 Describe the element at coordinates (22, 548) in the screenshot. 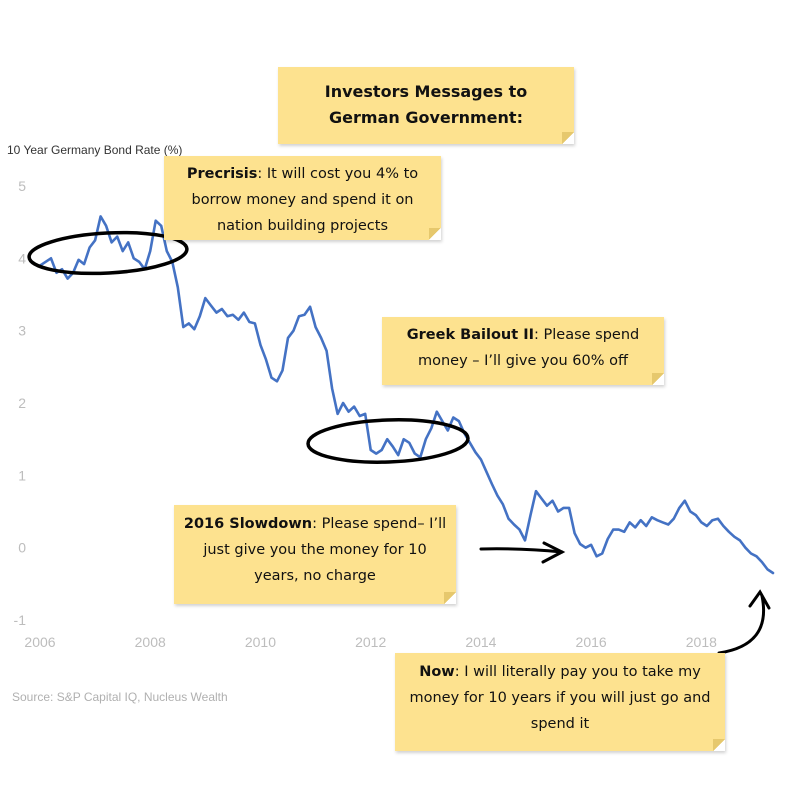

I see `y-tick-label: 0` at that location.